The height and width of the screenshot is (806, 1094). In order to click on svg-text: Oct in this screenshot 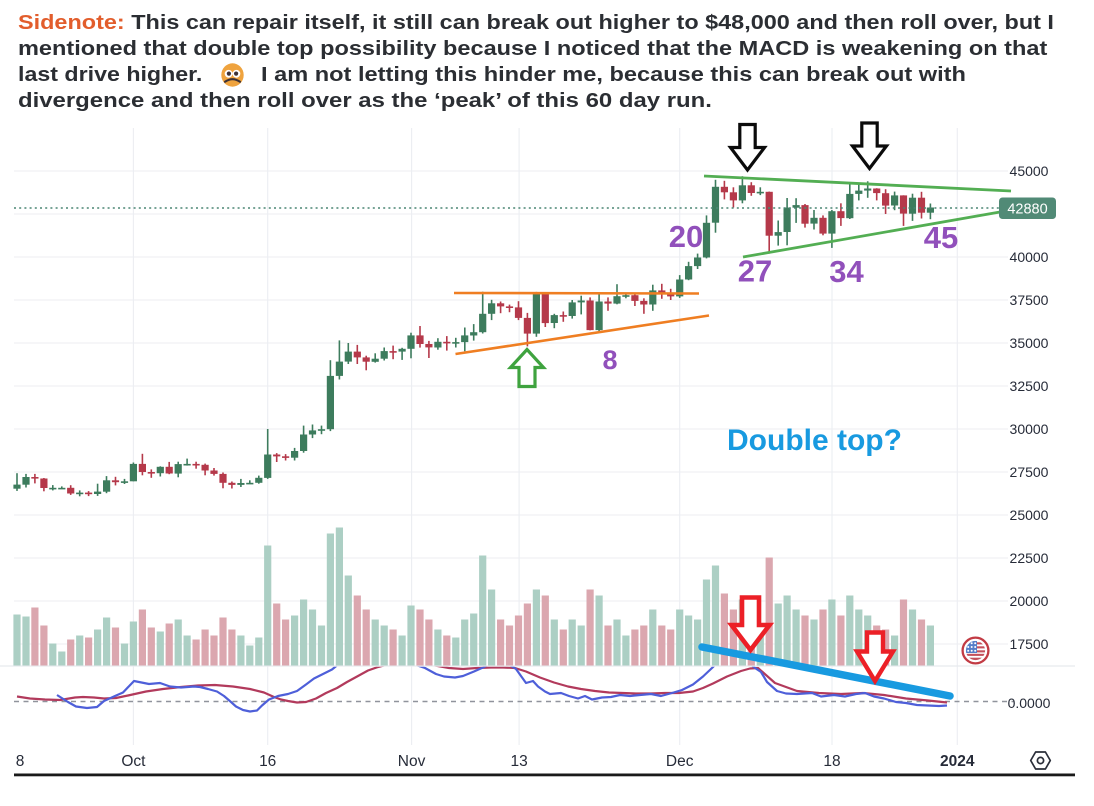, I will do `click(133, 761)`.